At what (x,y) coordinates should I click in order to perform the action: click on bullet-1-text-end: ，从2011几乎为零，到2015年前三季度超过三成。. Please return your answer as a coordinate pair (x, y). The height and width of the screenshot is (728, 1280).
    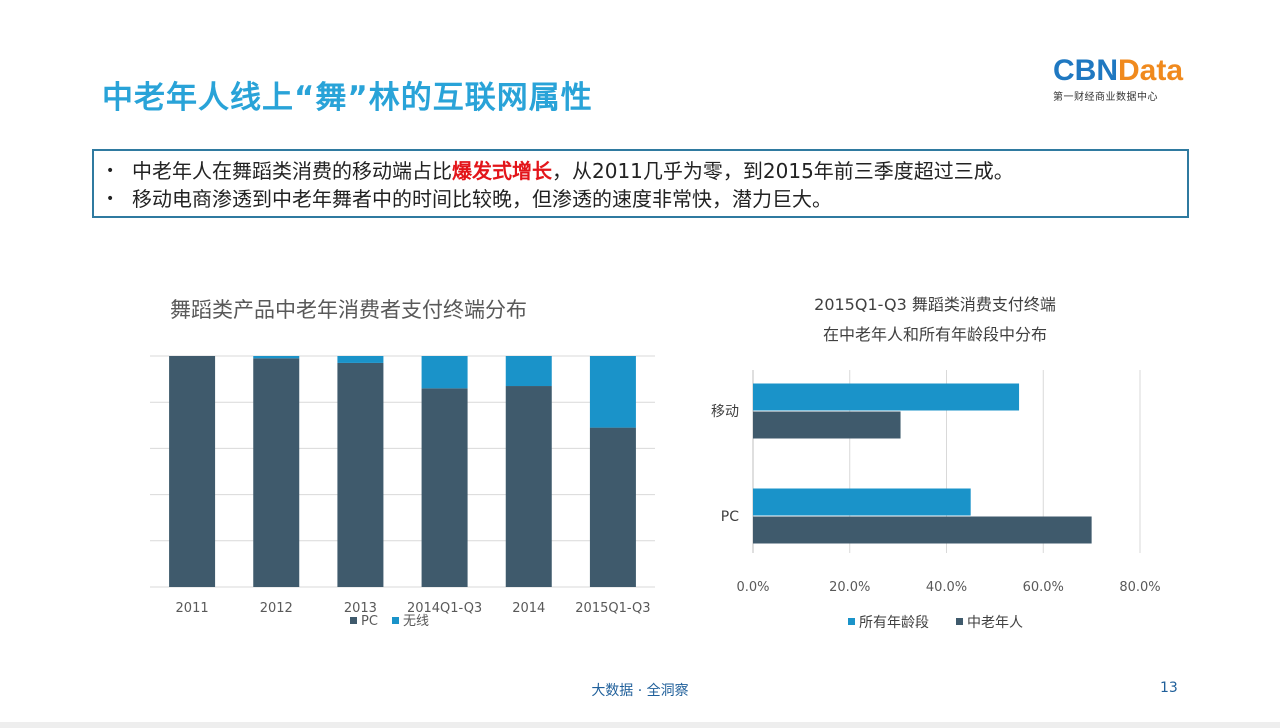
    Looking at the image, I should click on (783, 171).